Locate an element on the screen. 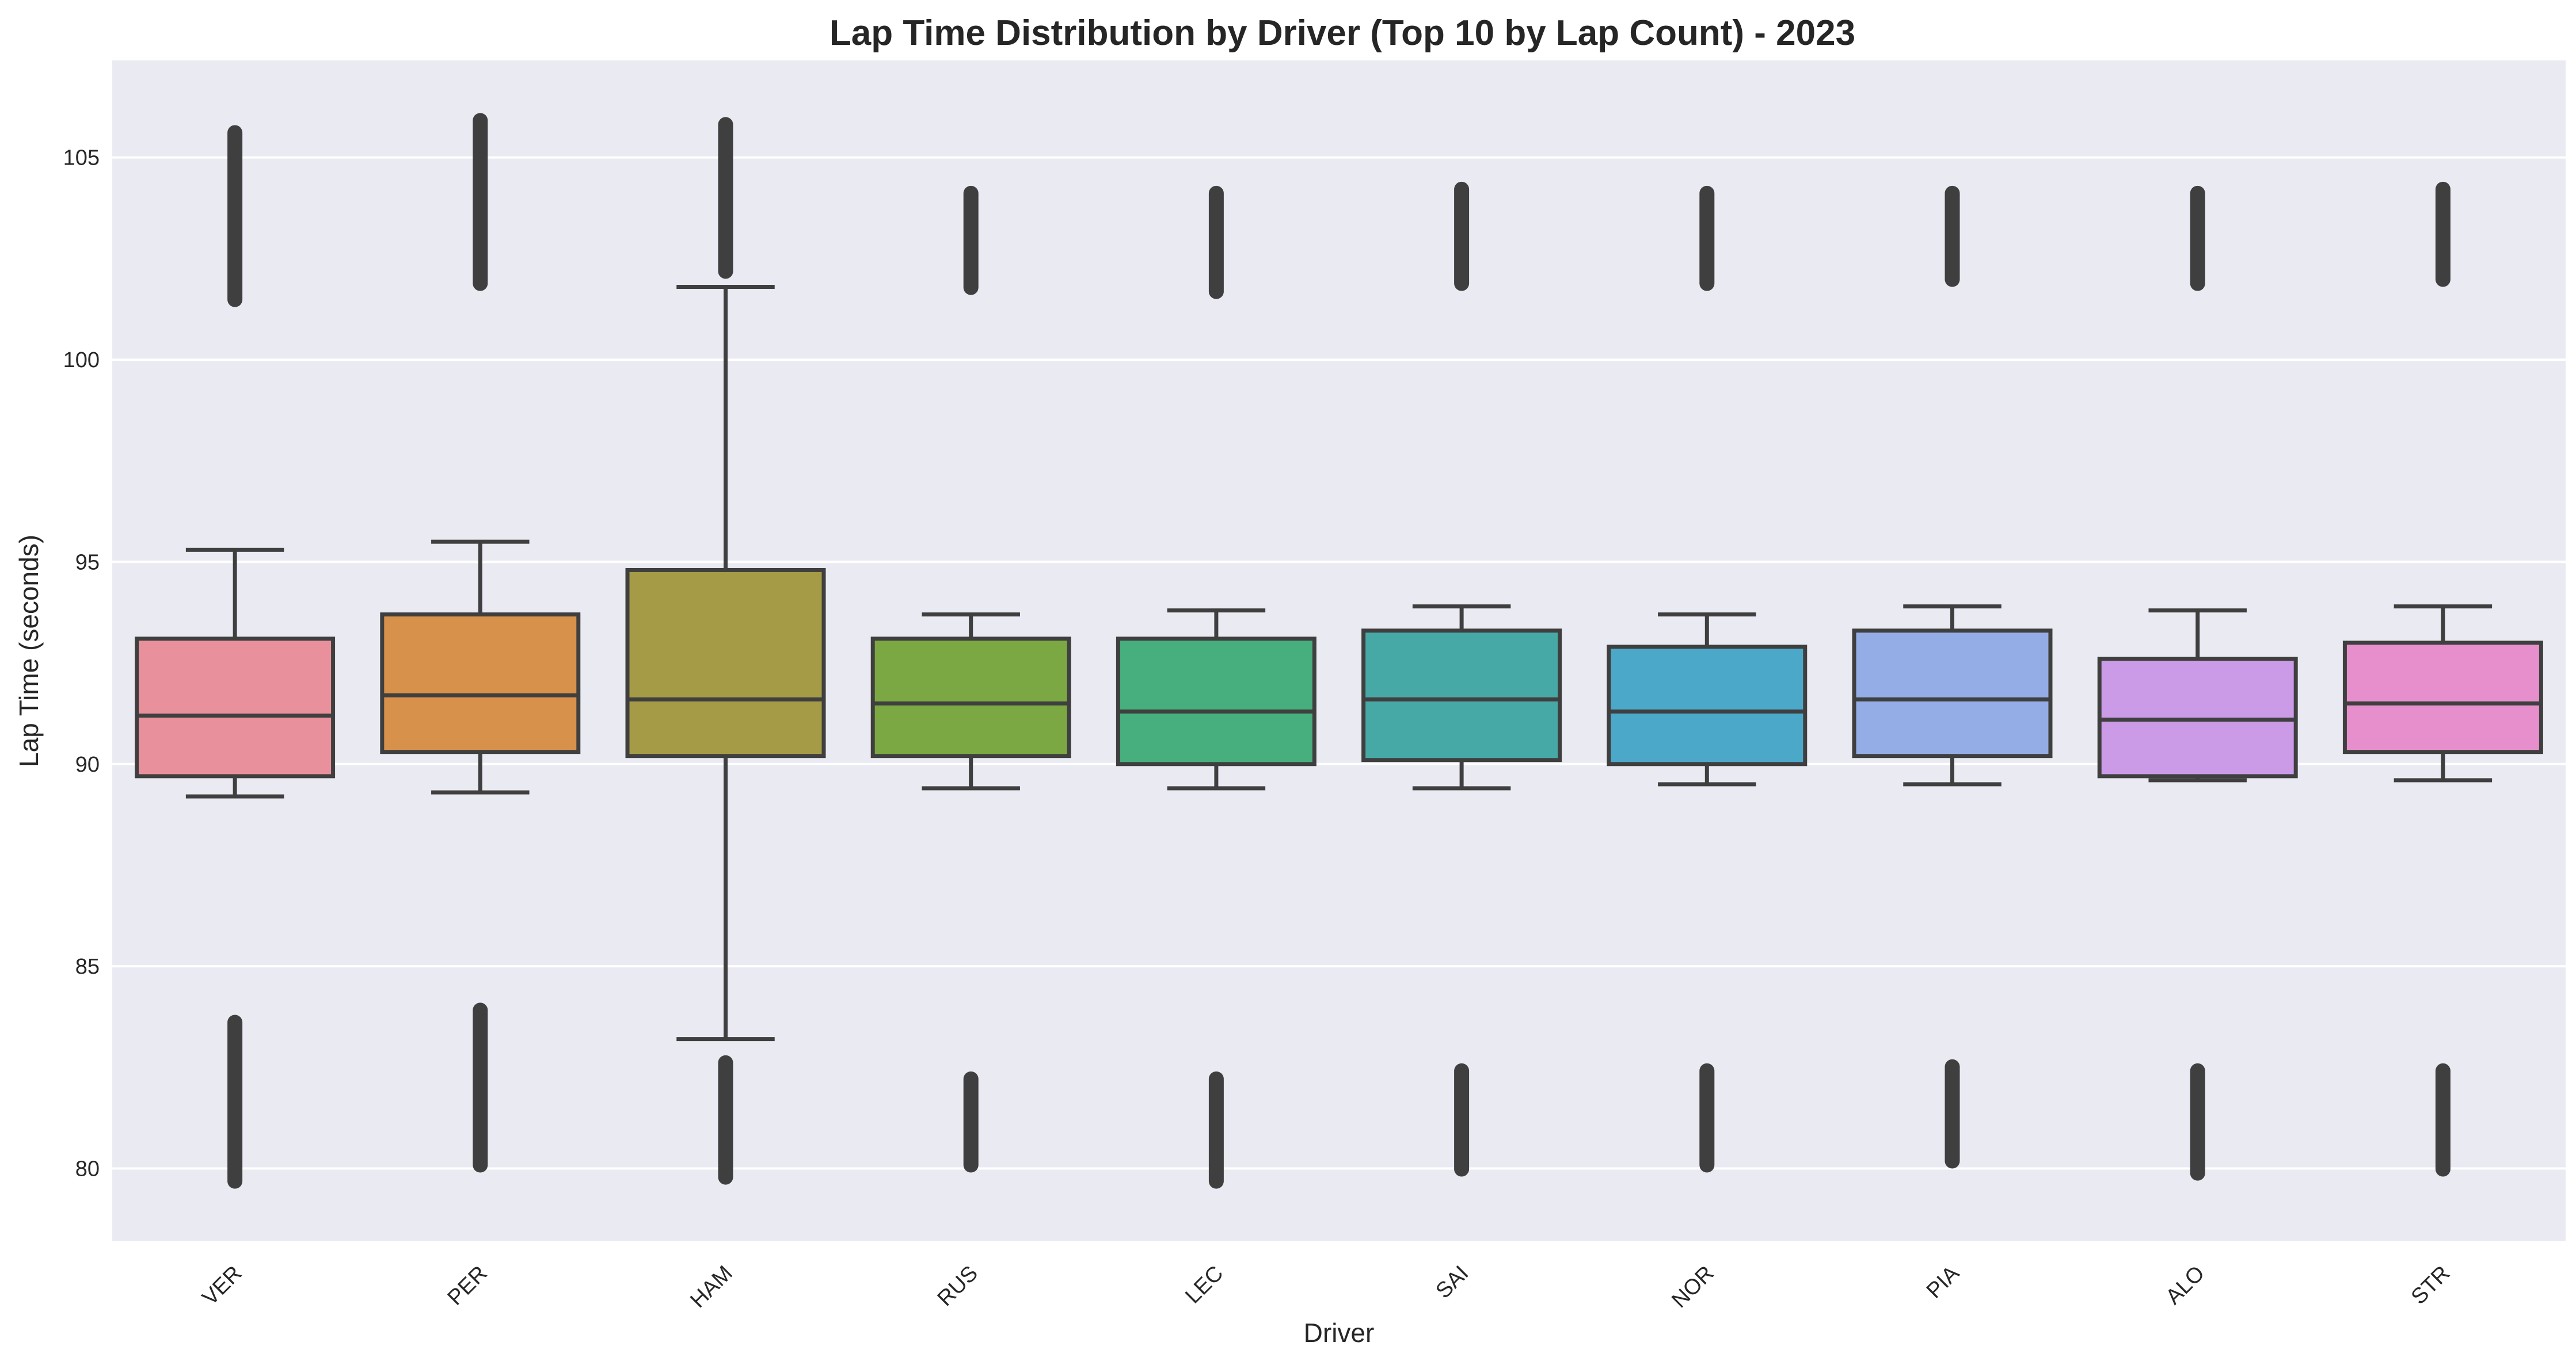 Image resolution: width=2576 pixels, height=1365 pixels. x-tick-label-nor: NOR is located at coordinates (1693, 1287).